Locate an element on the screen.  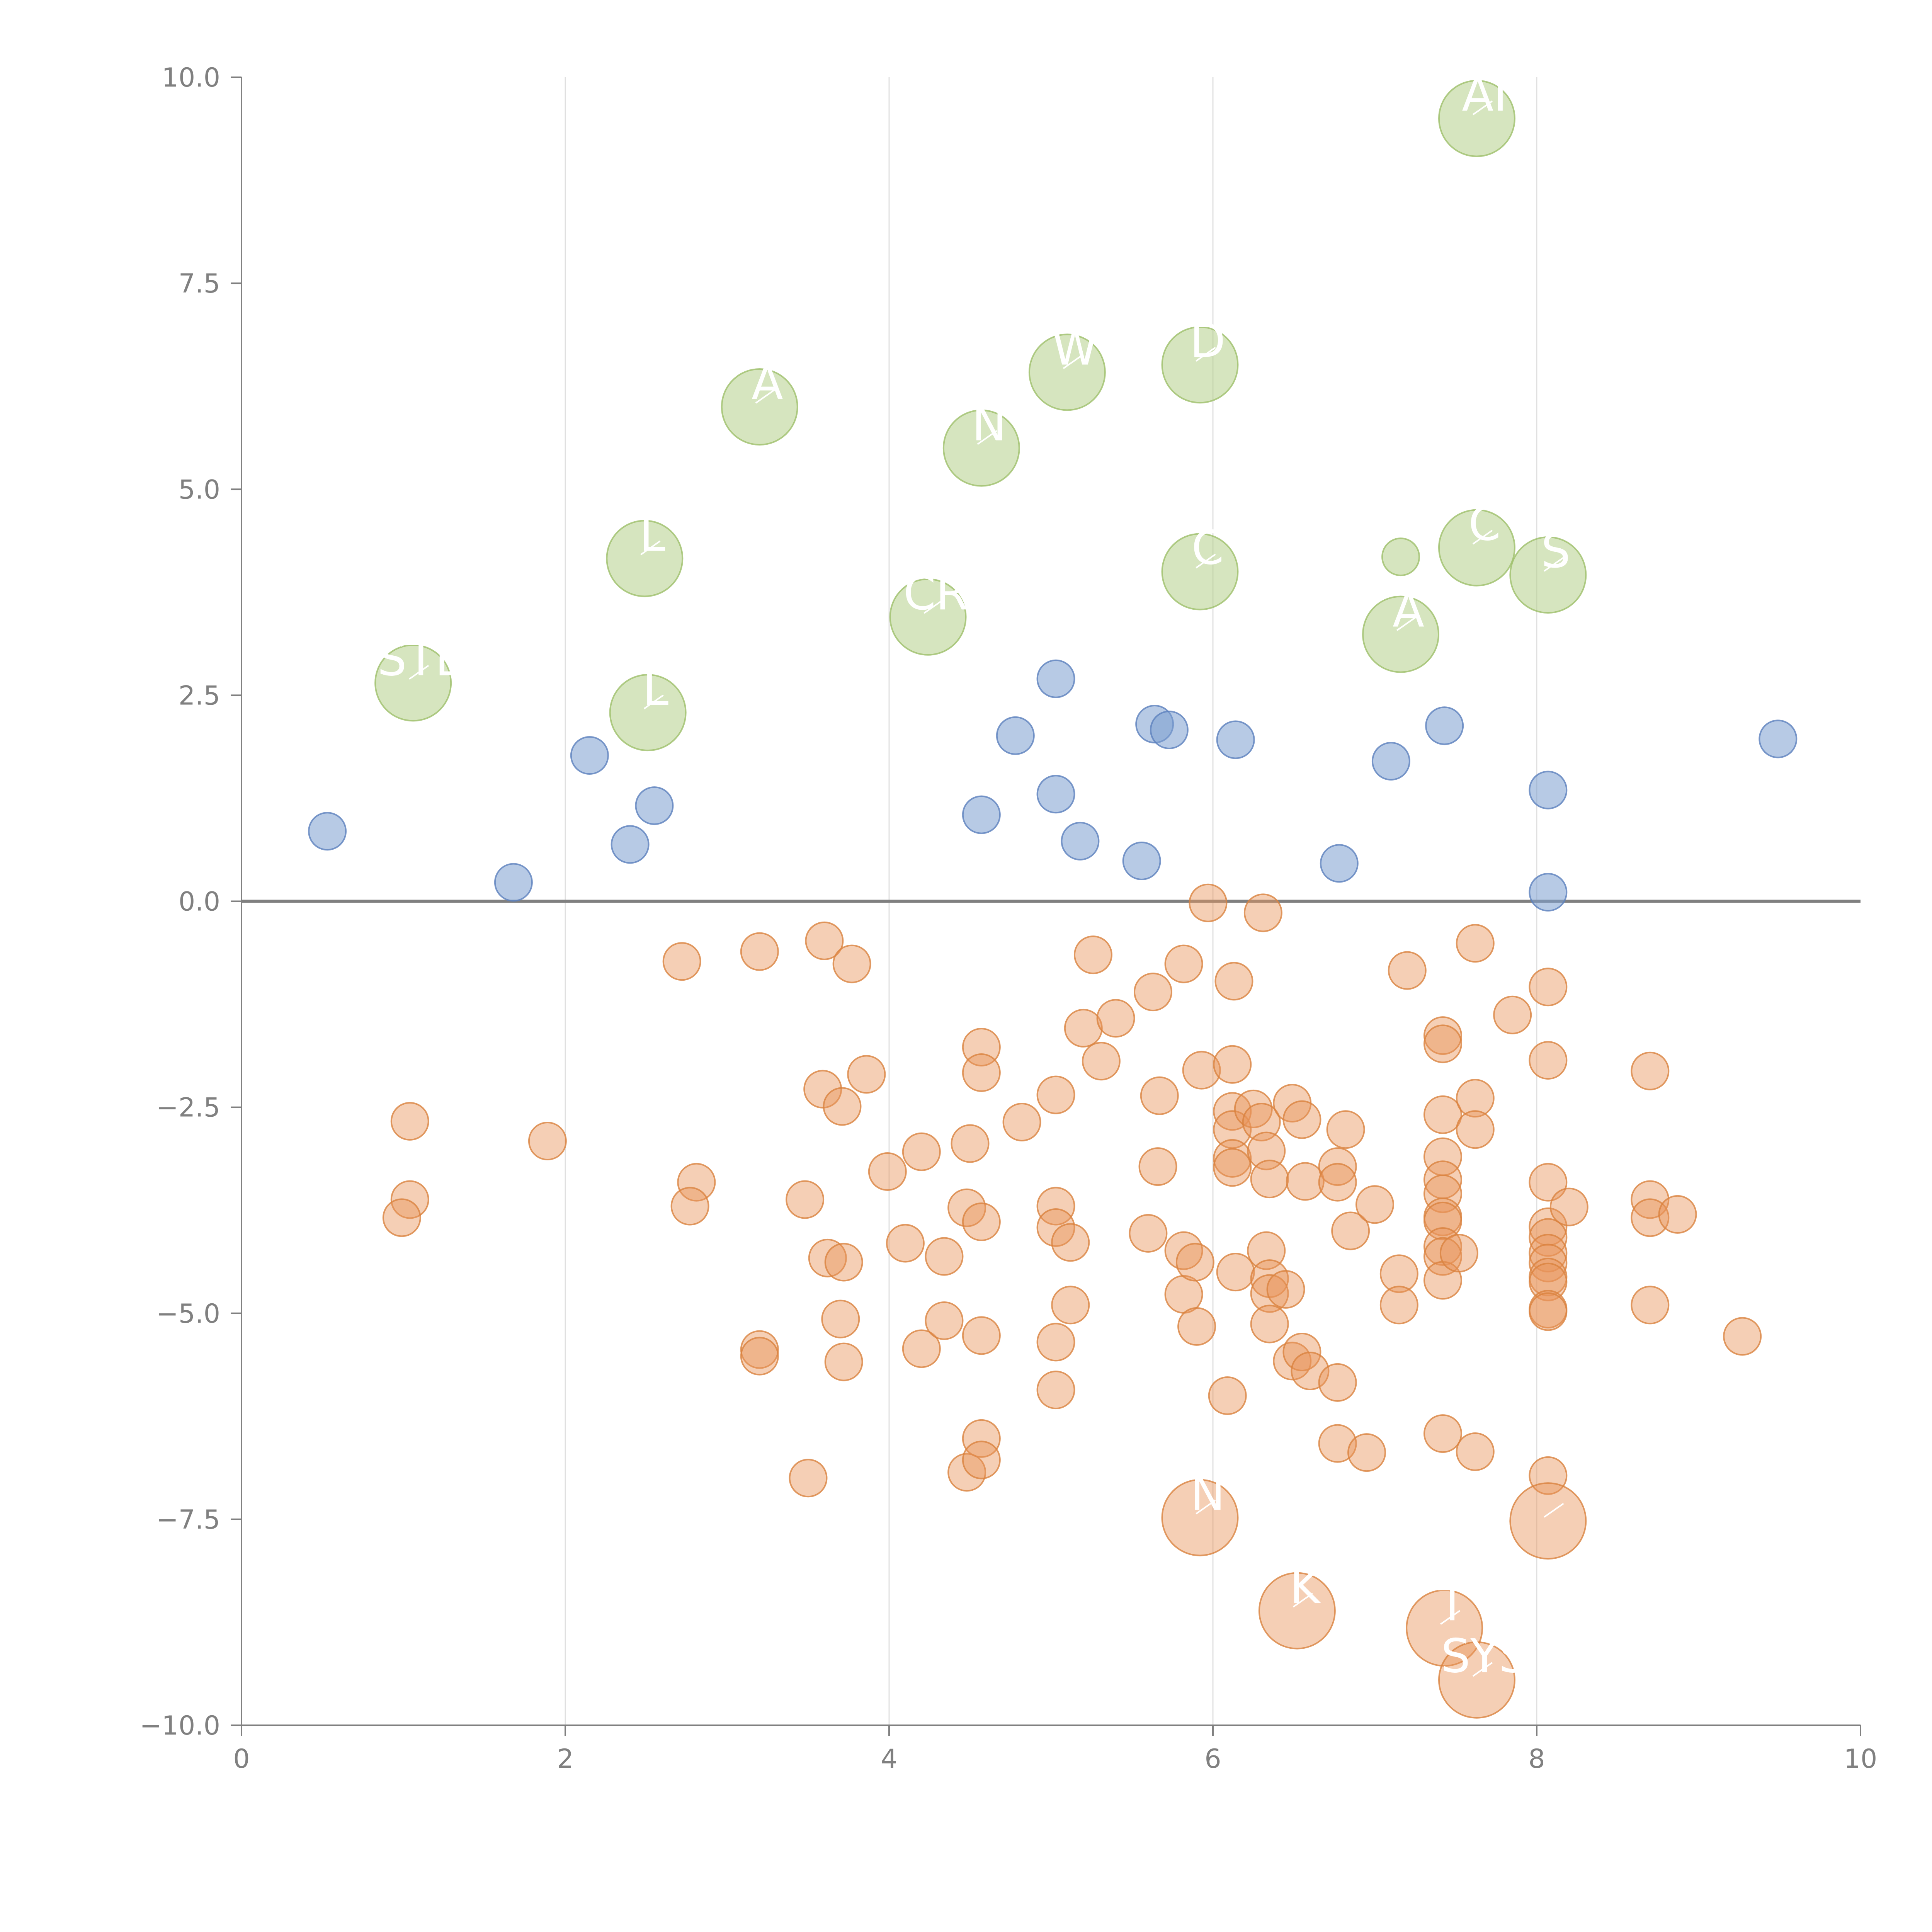
annotation-label: T is located at coordinates (1453, 1604).